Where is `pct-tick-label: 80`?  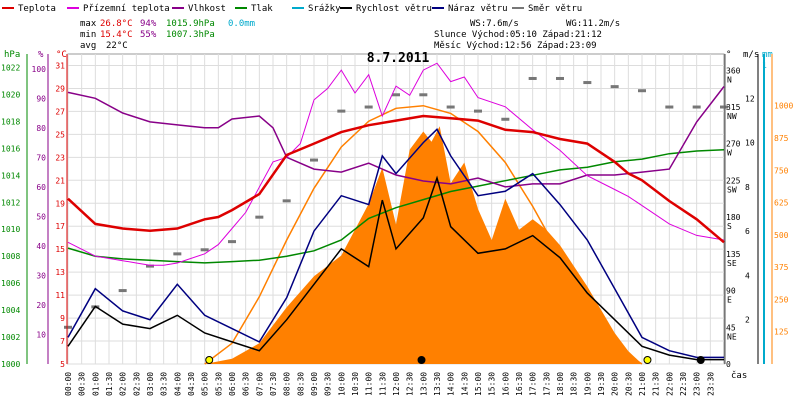
pct-tick-label: 80 is located at coordinates (41, 128).